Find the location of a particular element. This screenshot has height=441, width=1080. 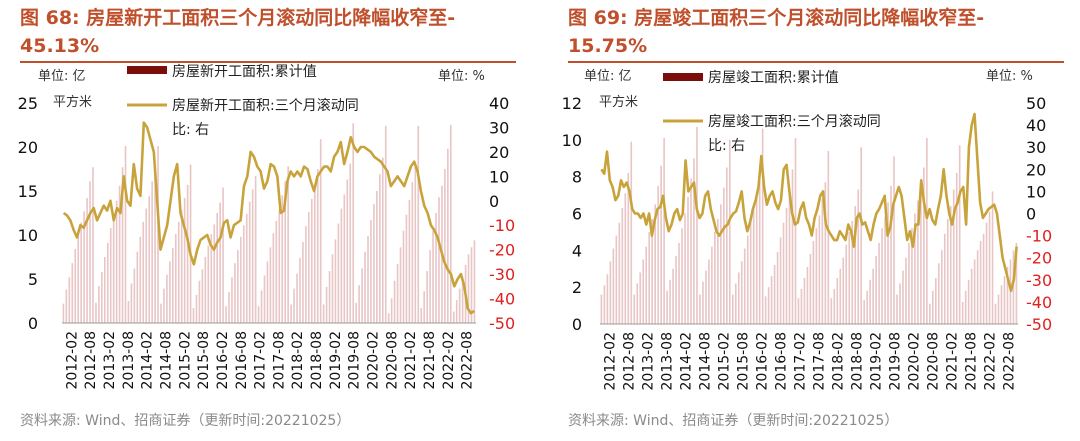

x-tick-label: 2020-02 is located at coordinates (374, 360).